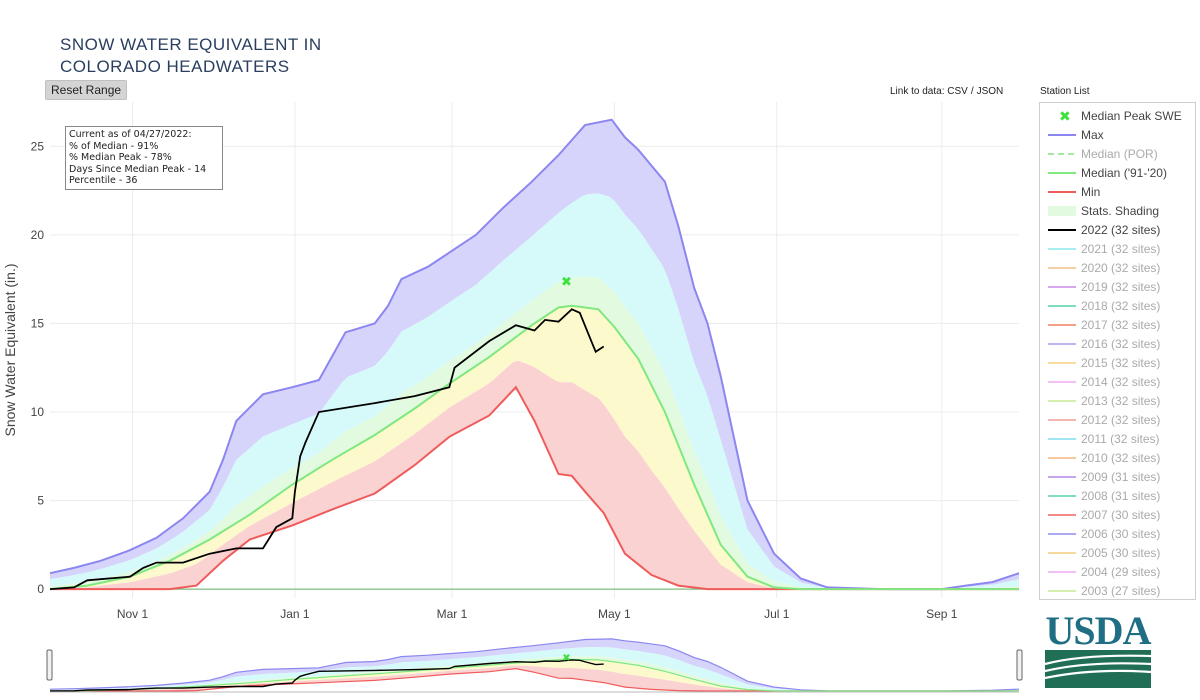 The width and height of the screenshot is (1200, 700). What do you see at coordinates (1065, 91) in the screenshot?
I see `station-list-label: Station List` at bounding box center [1065, 91].